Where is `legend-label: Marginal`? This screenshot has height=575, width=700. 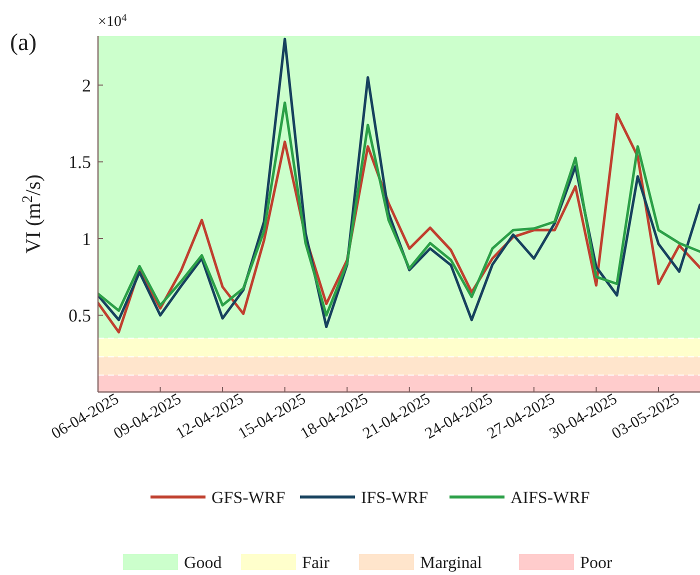
legend-label: Marginal is located at coordinates (451, 562).